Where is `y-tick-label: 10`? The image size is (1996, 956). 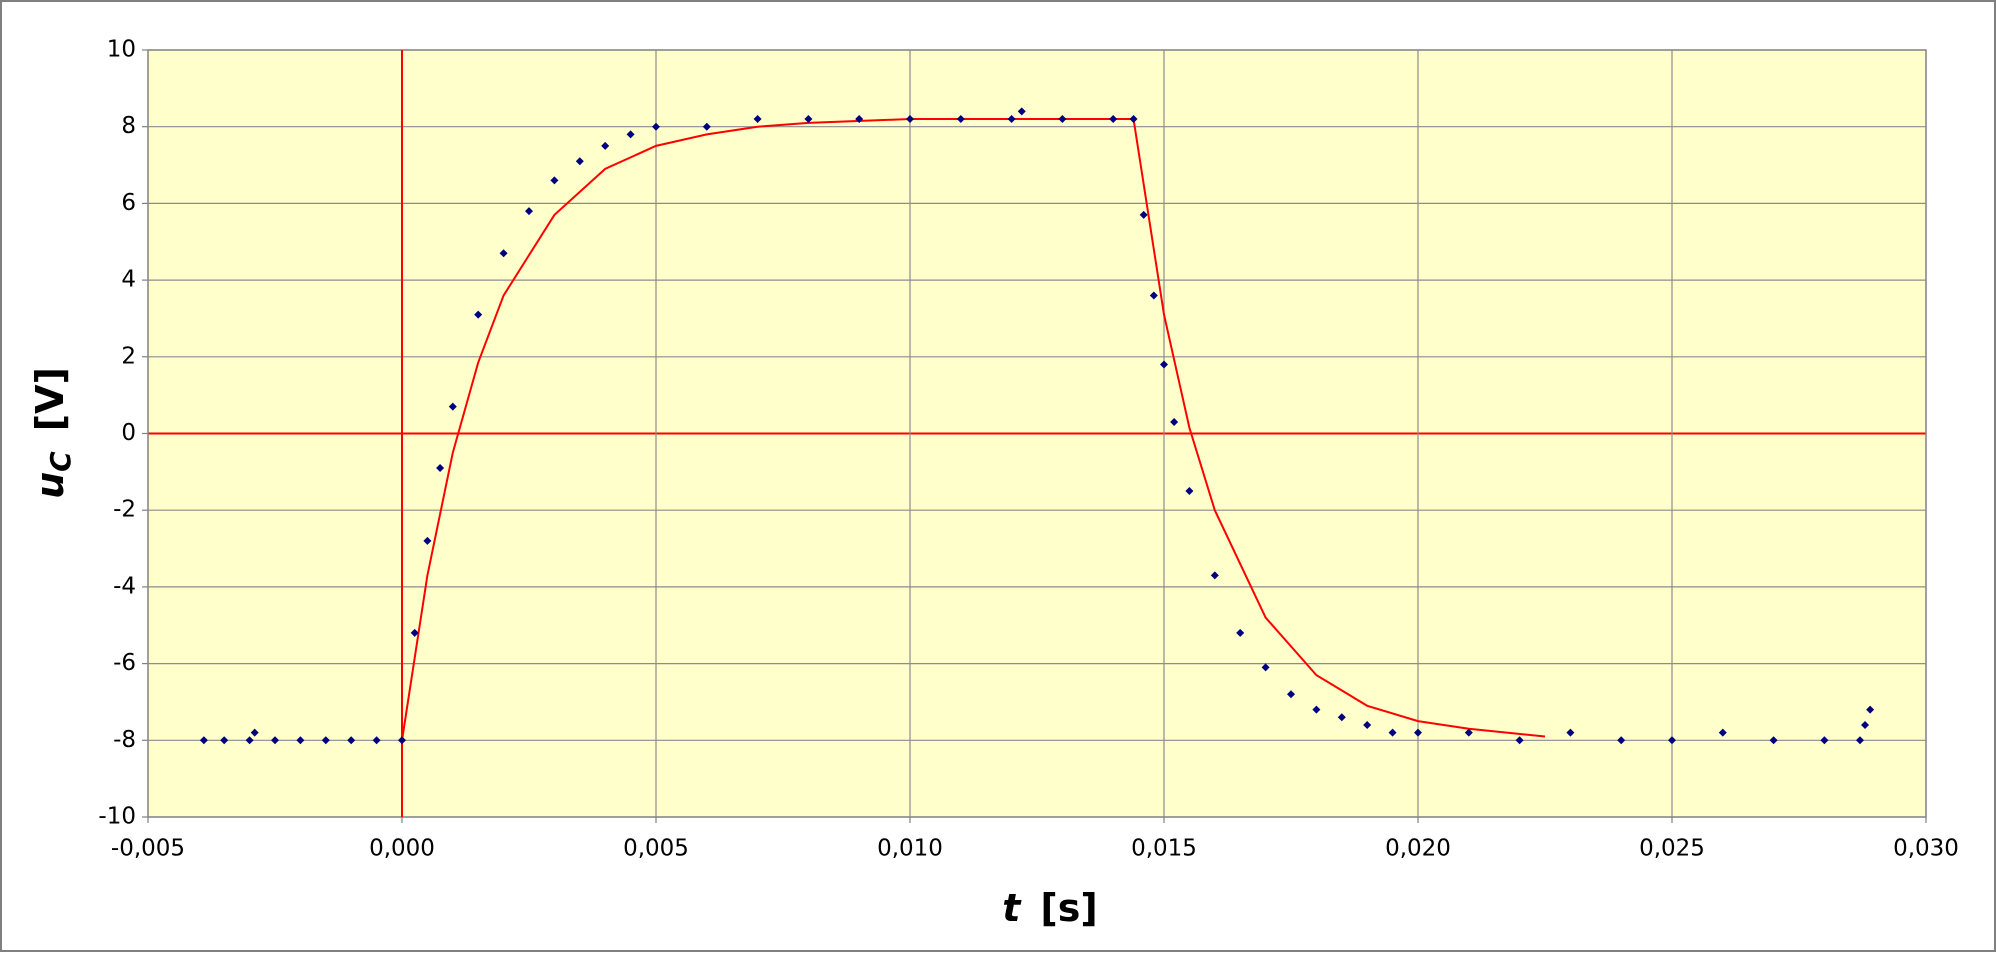
y-tick-label: 10 is located at coordinates (121, 50).